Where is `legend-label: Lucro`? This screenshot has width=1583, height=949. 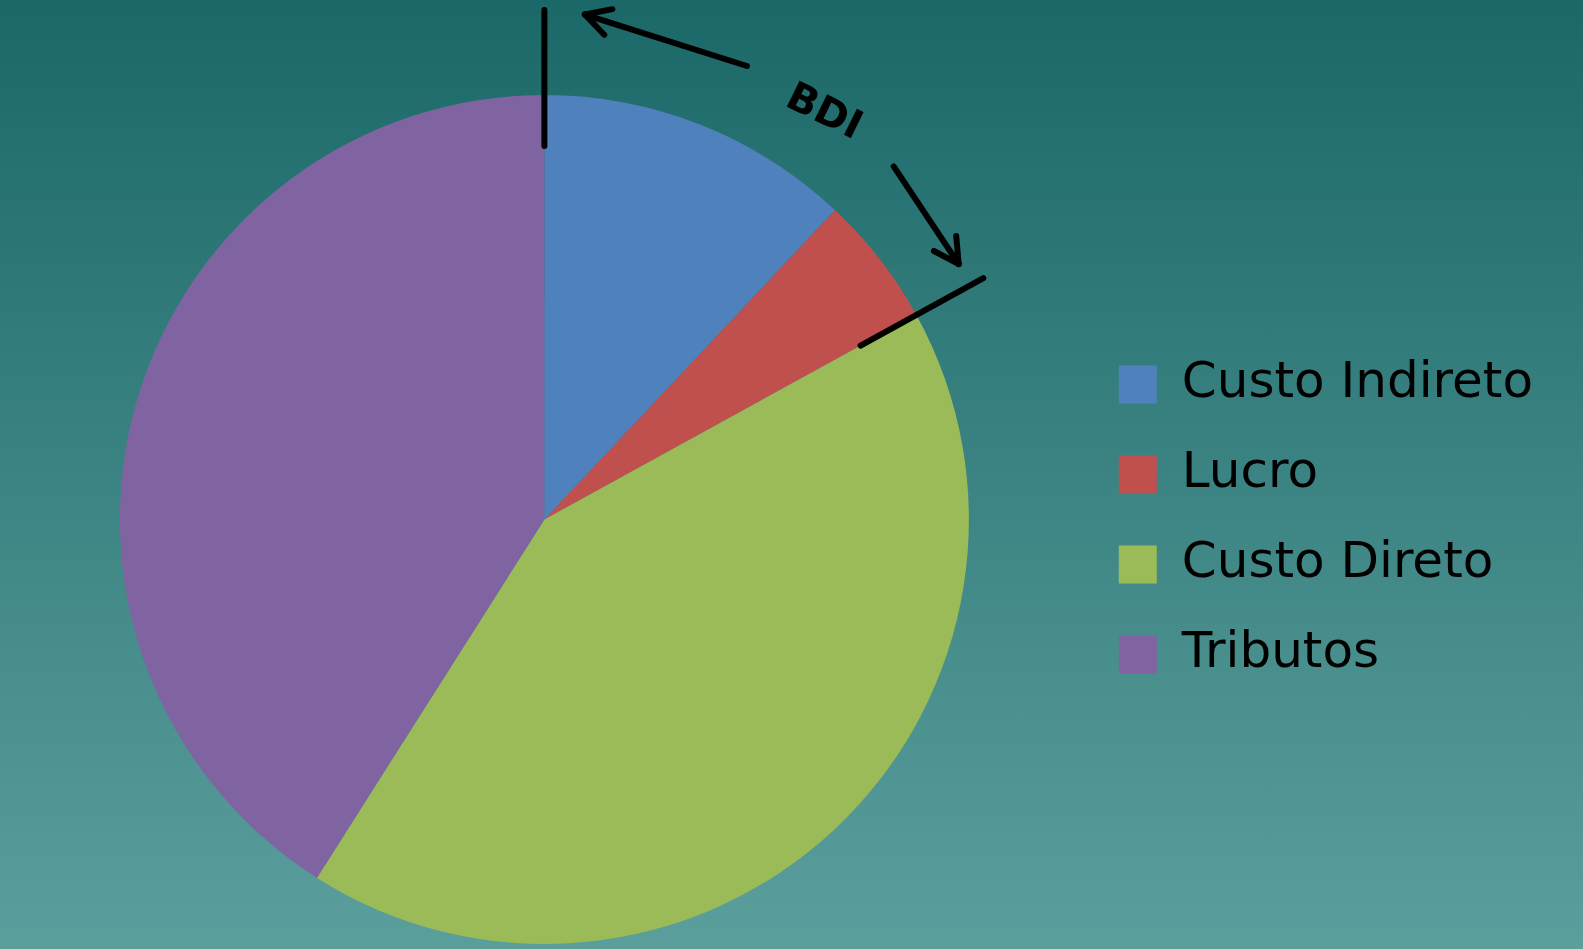 legend-label: Lucro is located at coordinates (1249, 470).